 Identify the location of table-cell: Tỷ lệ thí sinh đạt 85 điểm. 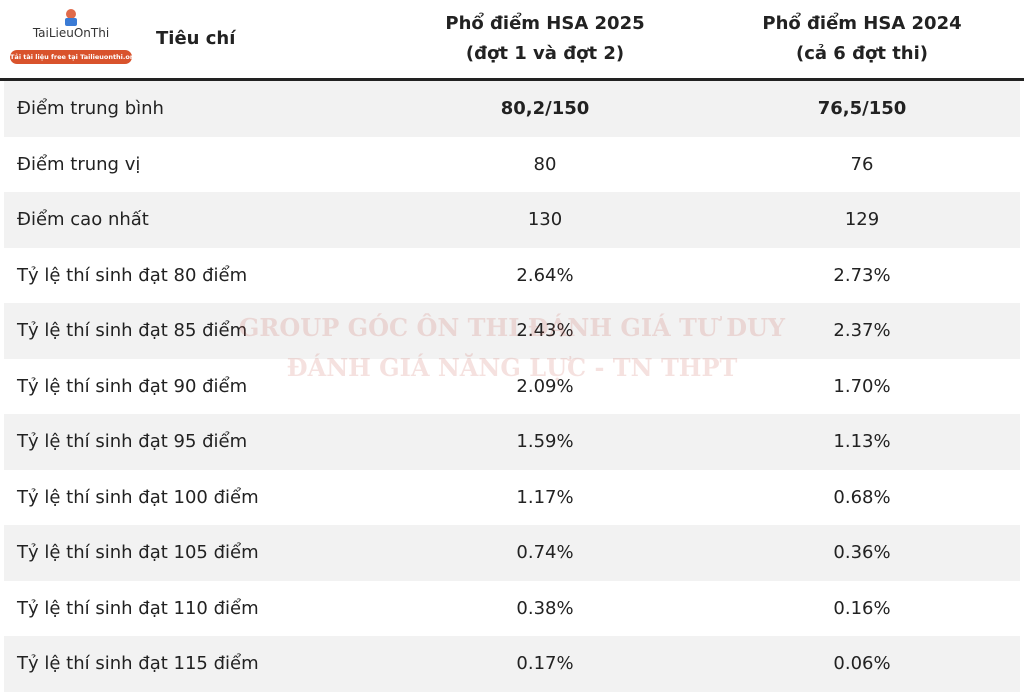
(132, 331).